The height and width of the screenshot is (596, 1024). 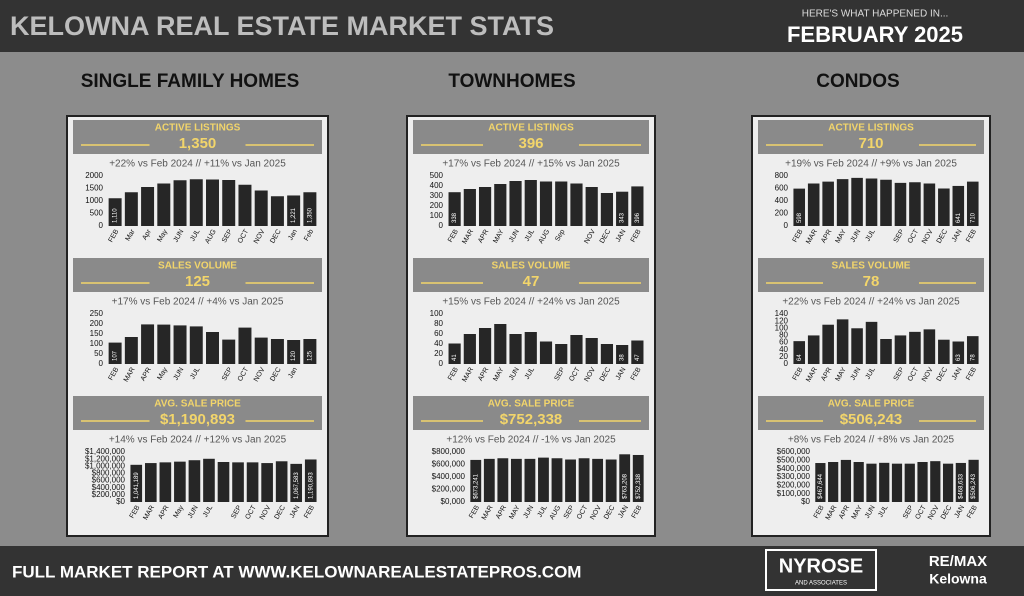 I want to click on y-tick-label: $400,000, so click(x=109, y=487).